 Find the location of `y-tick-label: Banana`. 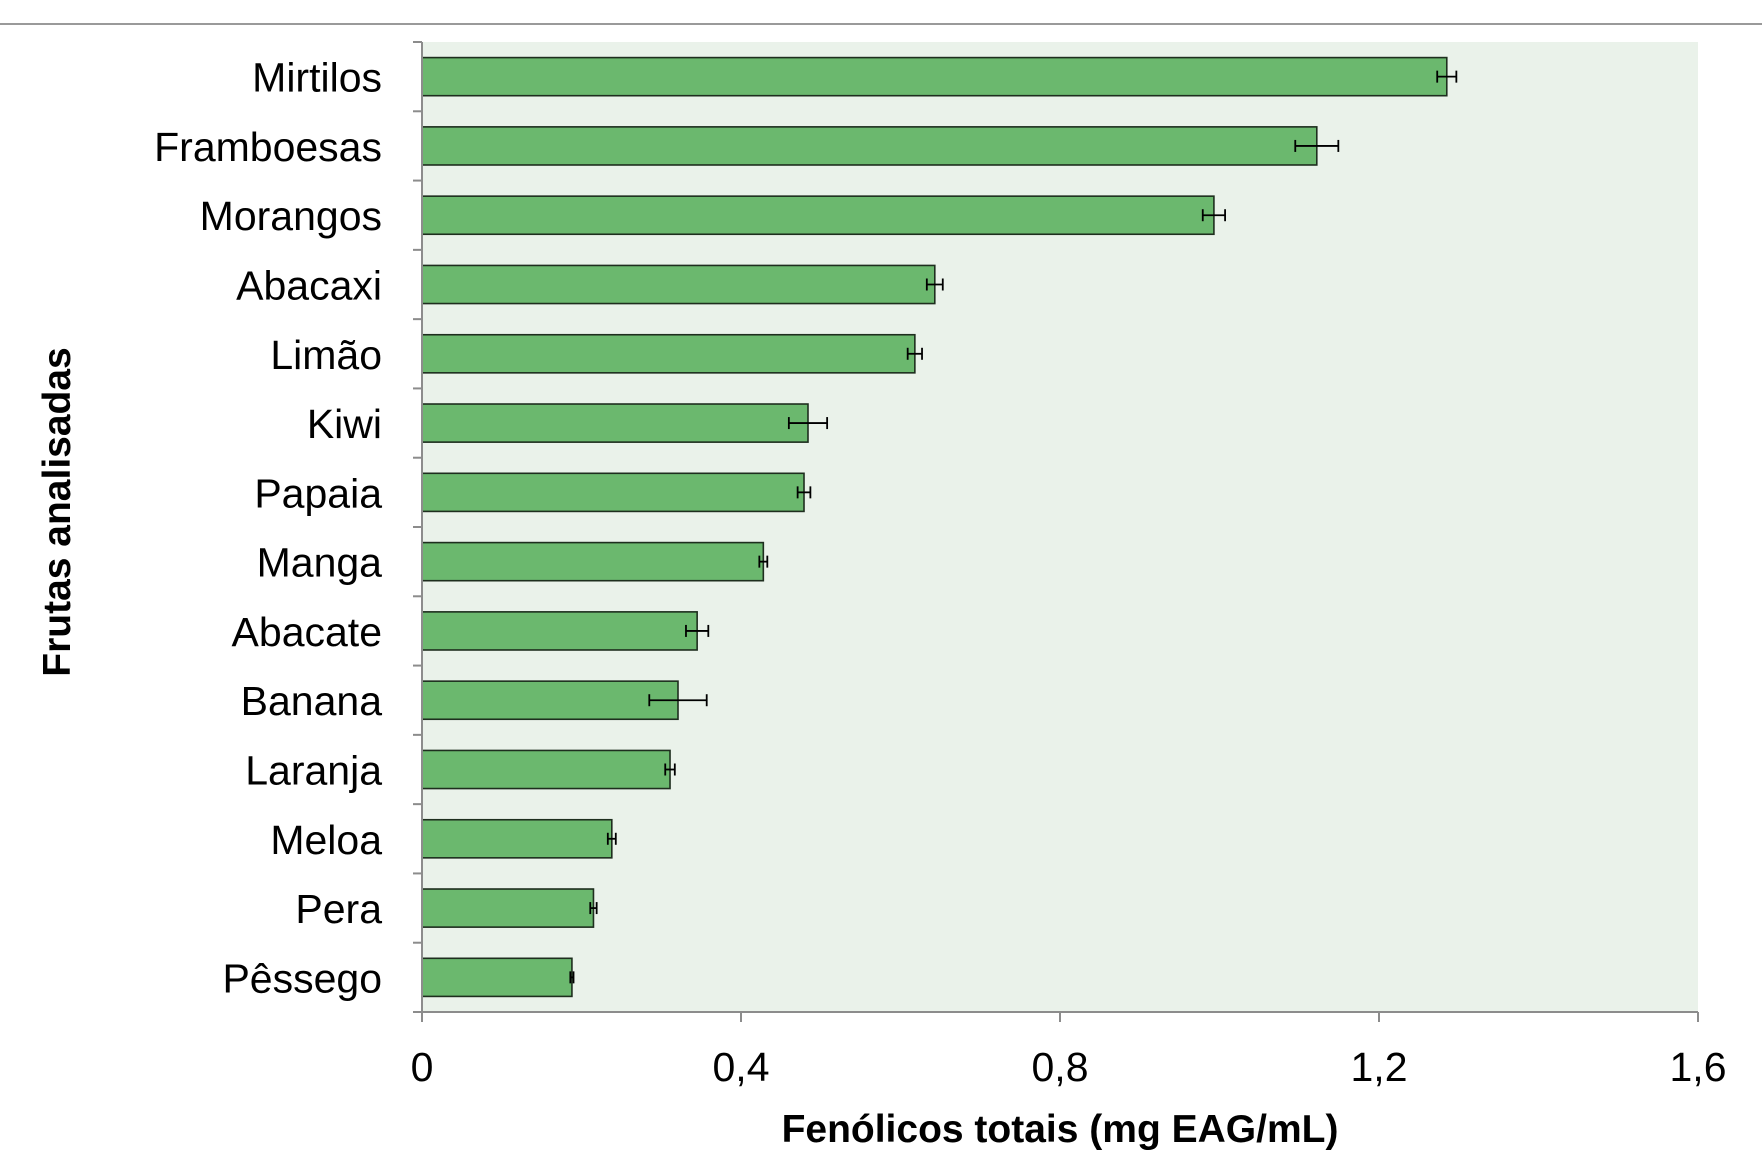

y-tick-label: Banana is located at coordinates (312, 701).